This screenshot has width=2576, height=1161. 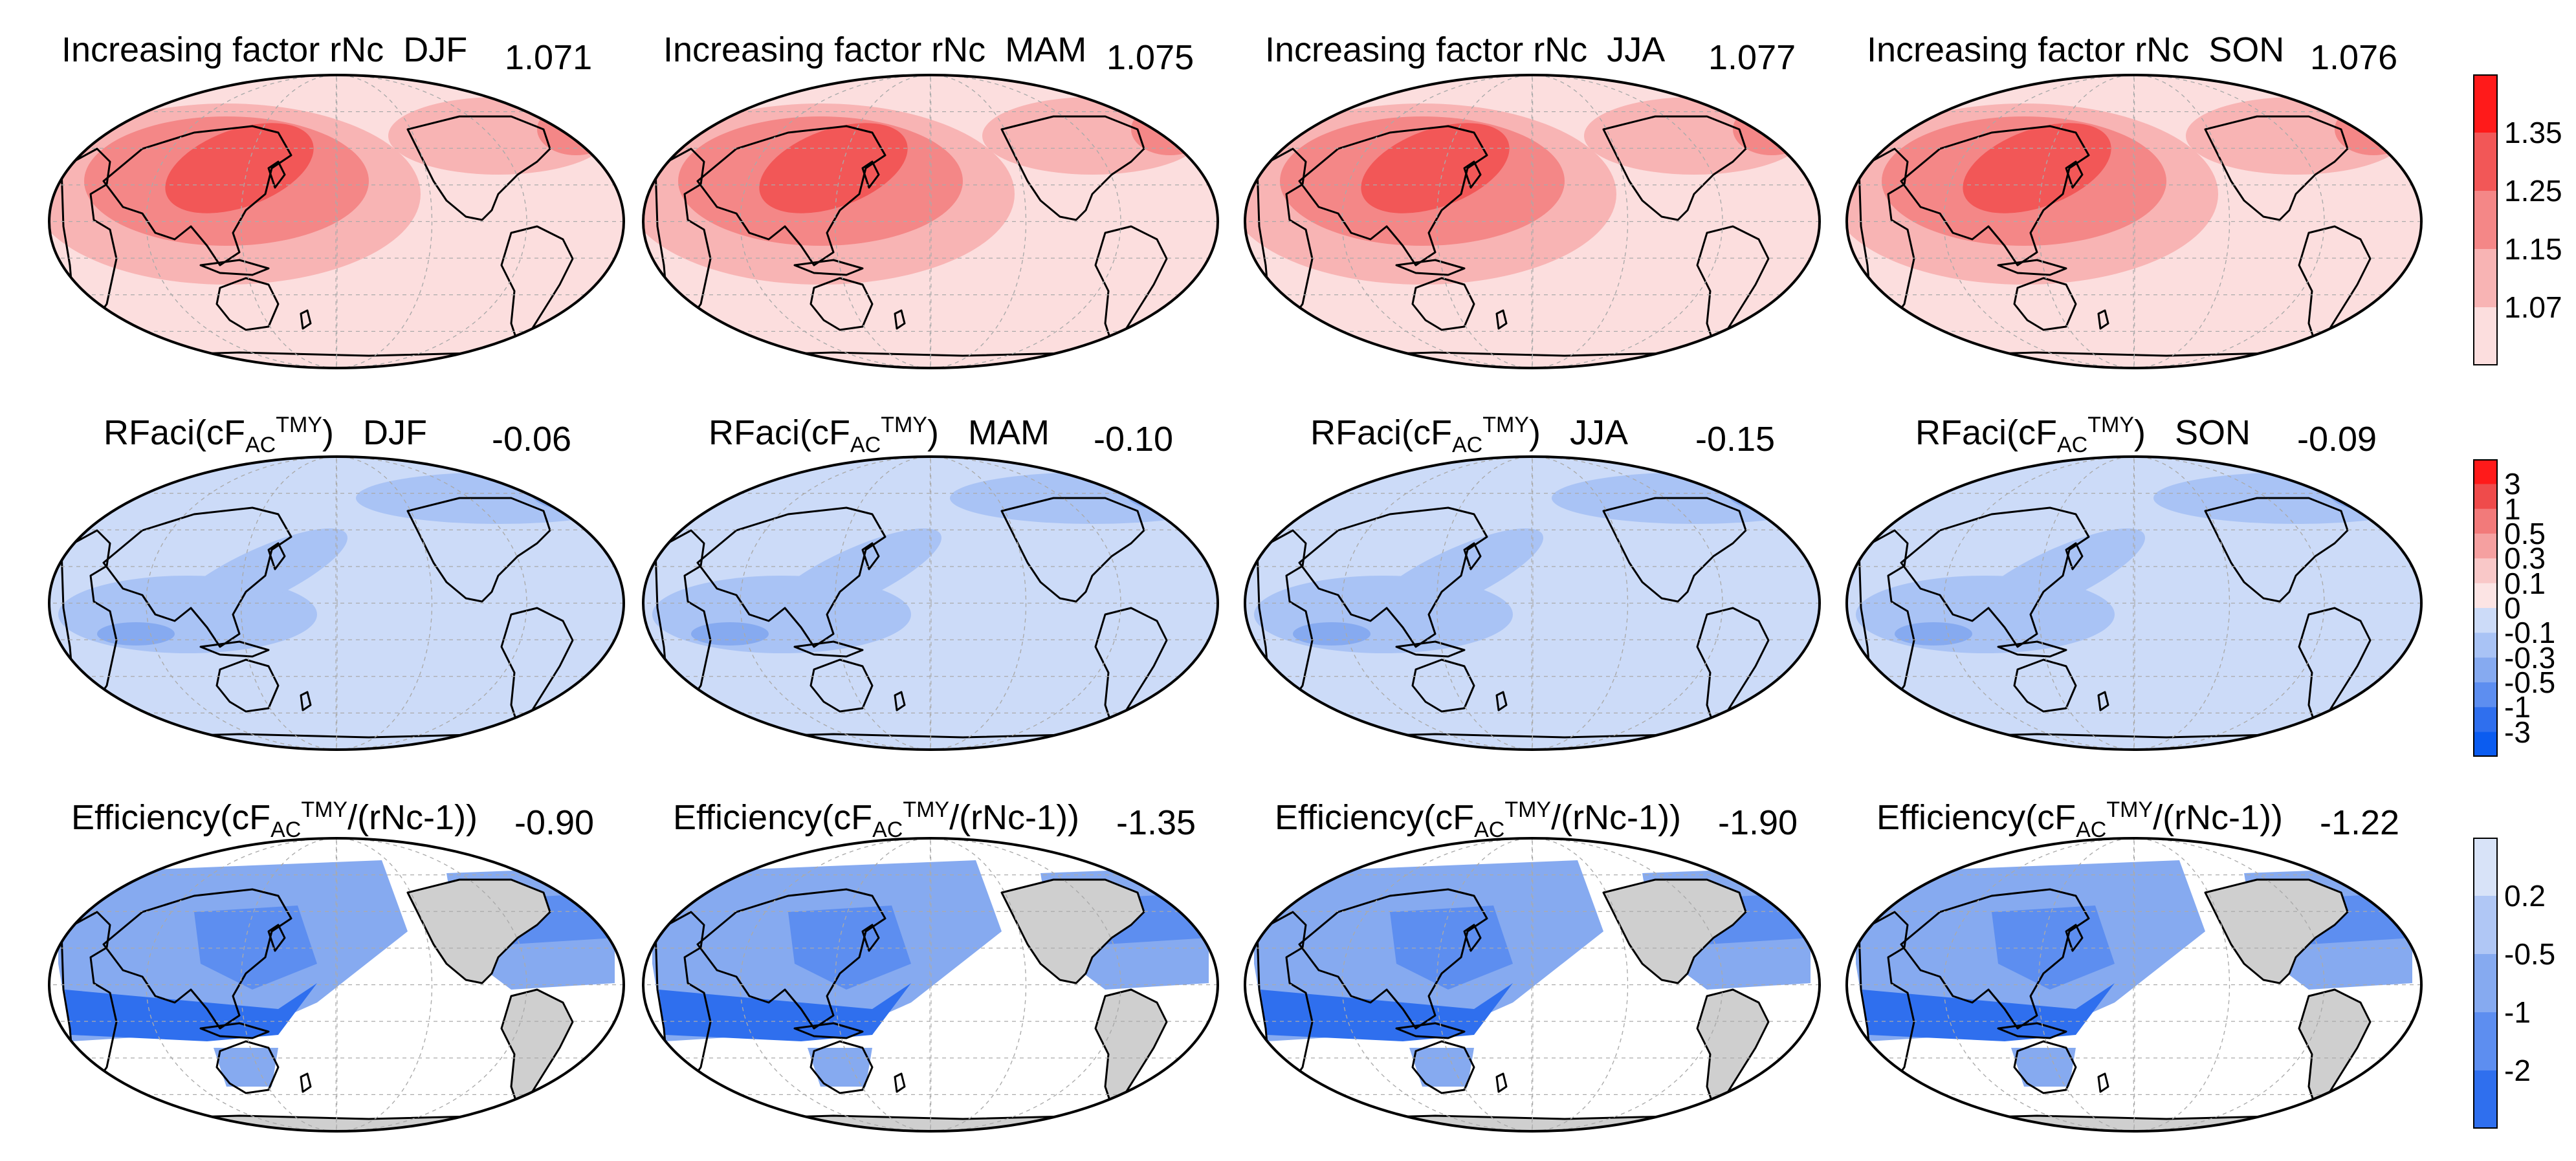 What do you see at coordinates (2525, 559) in the screenshot?
I see `colorbar-tick-label: 0.3` at bounding box center [2525, 559].